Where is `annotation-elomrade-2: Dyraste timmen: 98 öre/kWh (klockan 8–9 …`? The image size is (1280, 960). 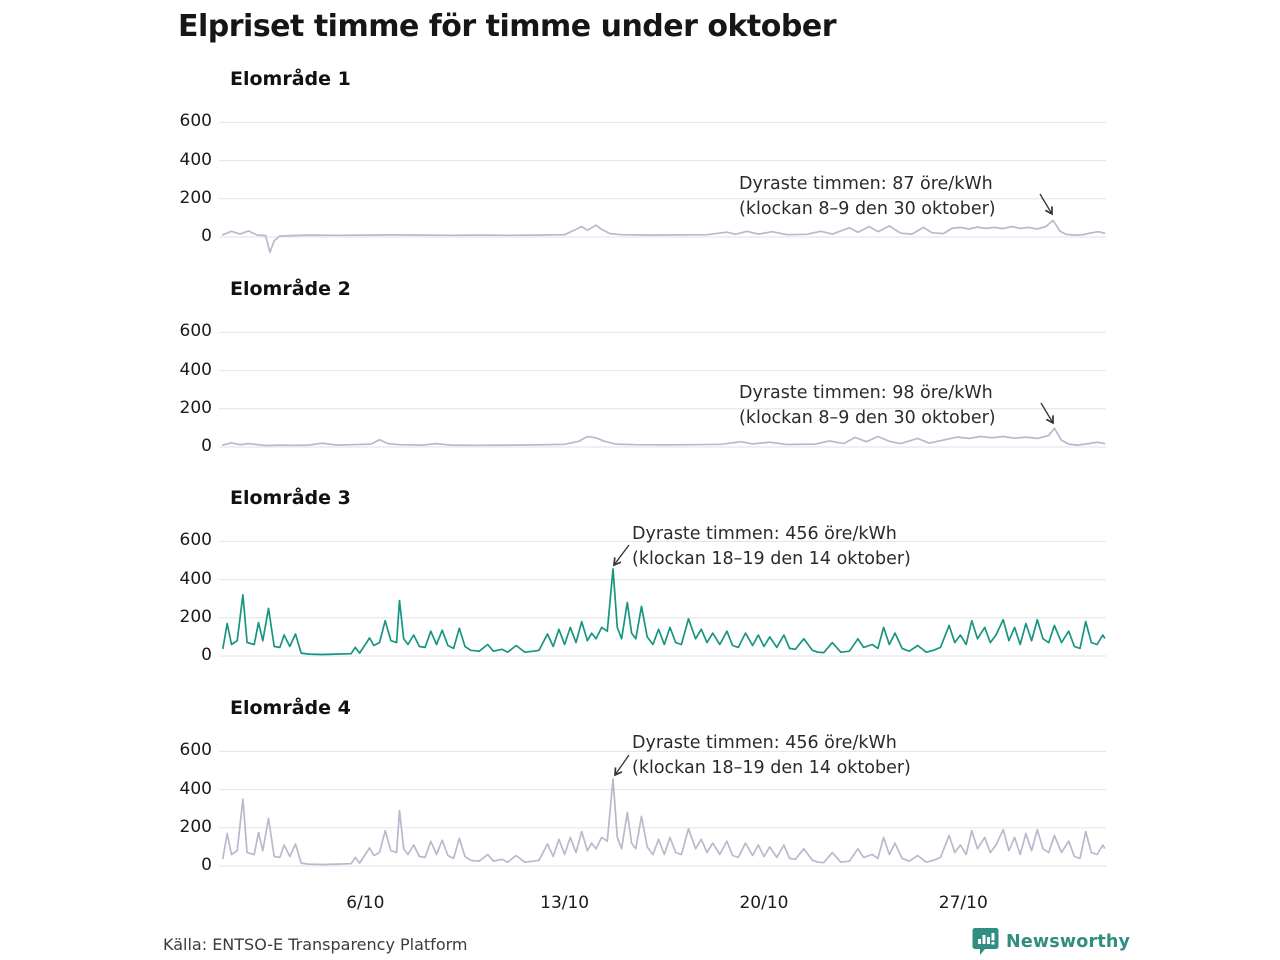 annotation-elomrade-2: Dyraste timmen: 98 öre/kWh (klockan 8–9 … is located at coordinates (867, 406).